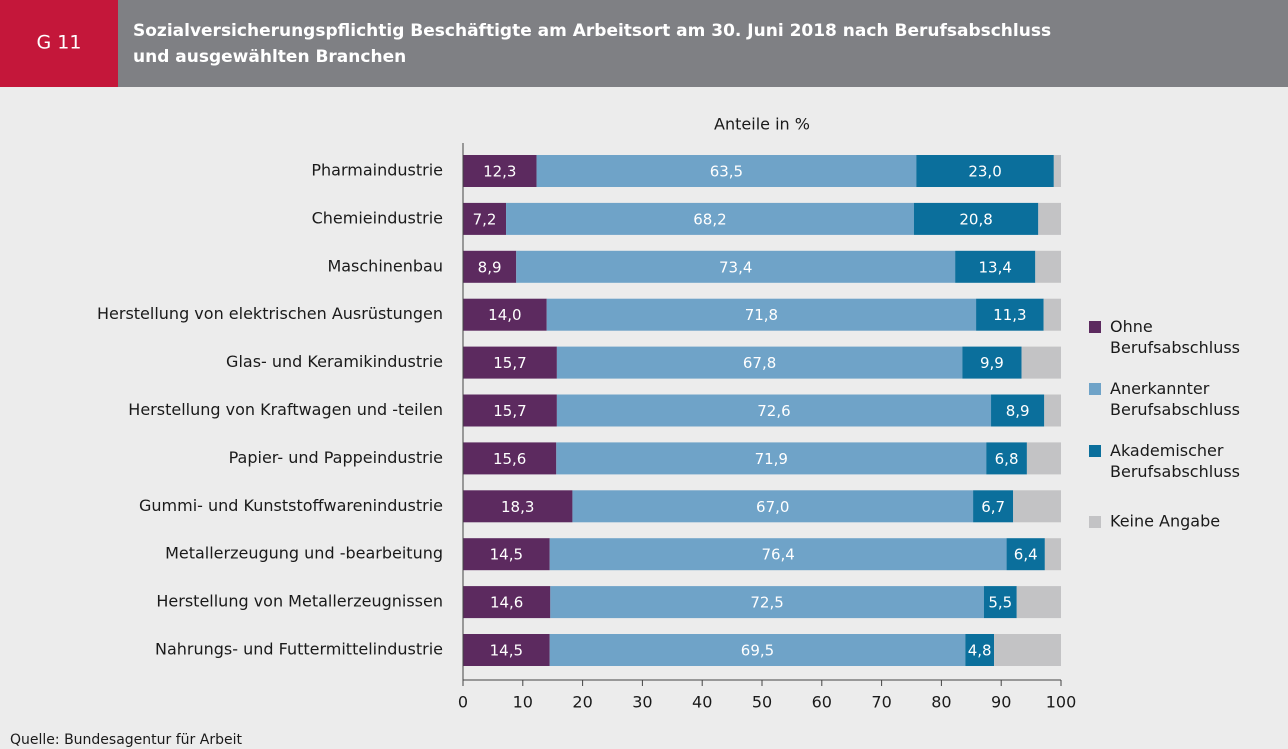 The image size is (1288, 749). Describe the element at coordinates (762, 124) in the screenshot. I see `axis-title: Anteile in %` at that location.